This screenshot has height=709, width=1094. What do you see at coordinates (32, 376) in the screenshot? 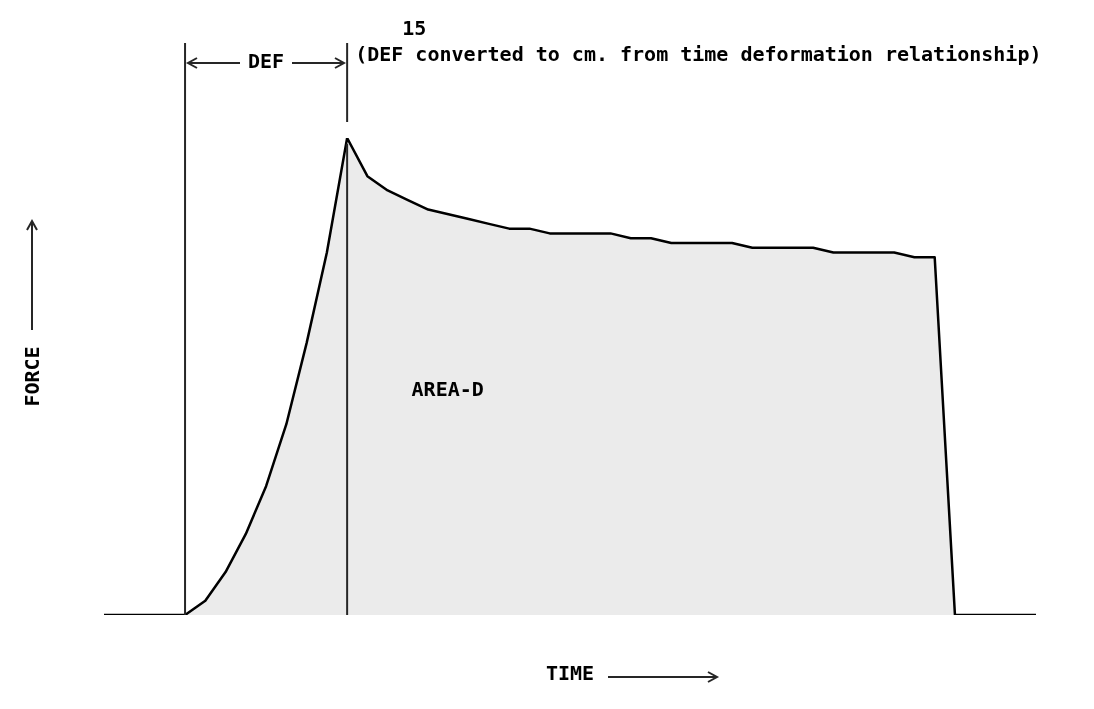
I see `y-axis-title: FORCE` at bounding box center [32, 376].